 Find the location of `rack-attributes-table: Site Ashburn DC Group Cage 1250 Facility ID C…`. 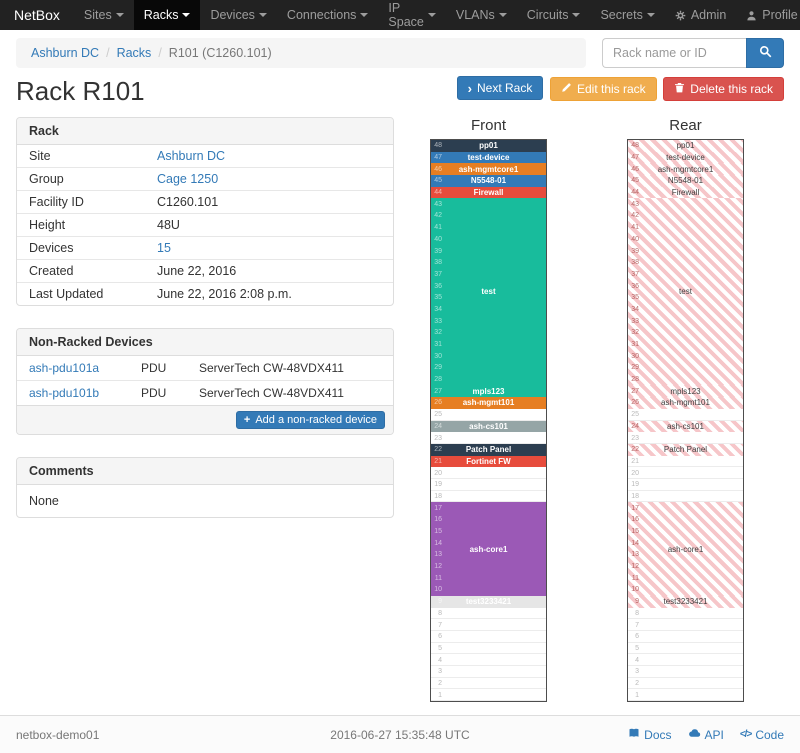

rack-attributes-table: Site Ashburn DC Group Cage 1250 Facility ID C… is located at coordinates (205, 225).